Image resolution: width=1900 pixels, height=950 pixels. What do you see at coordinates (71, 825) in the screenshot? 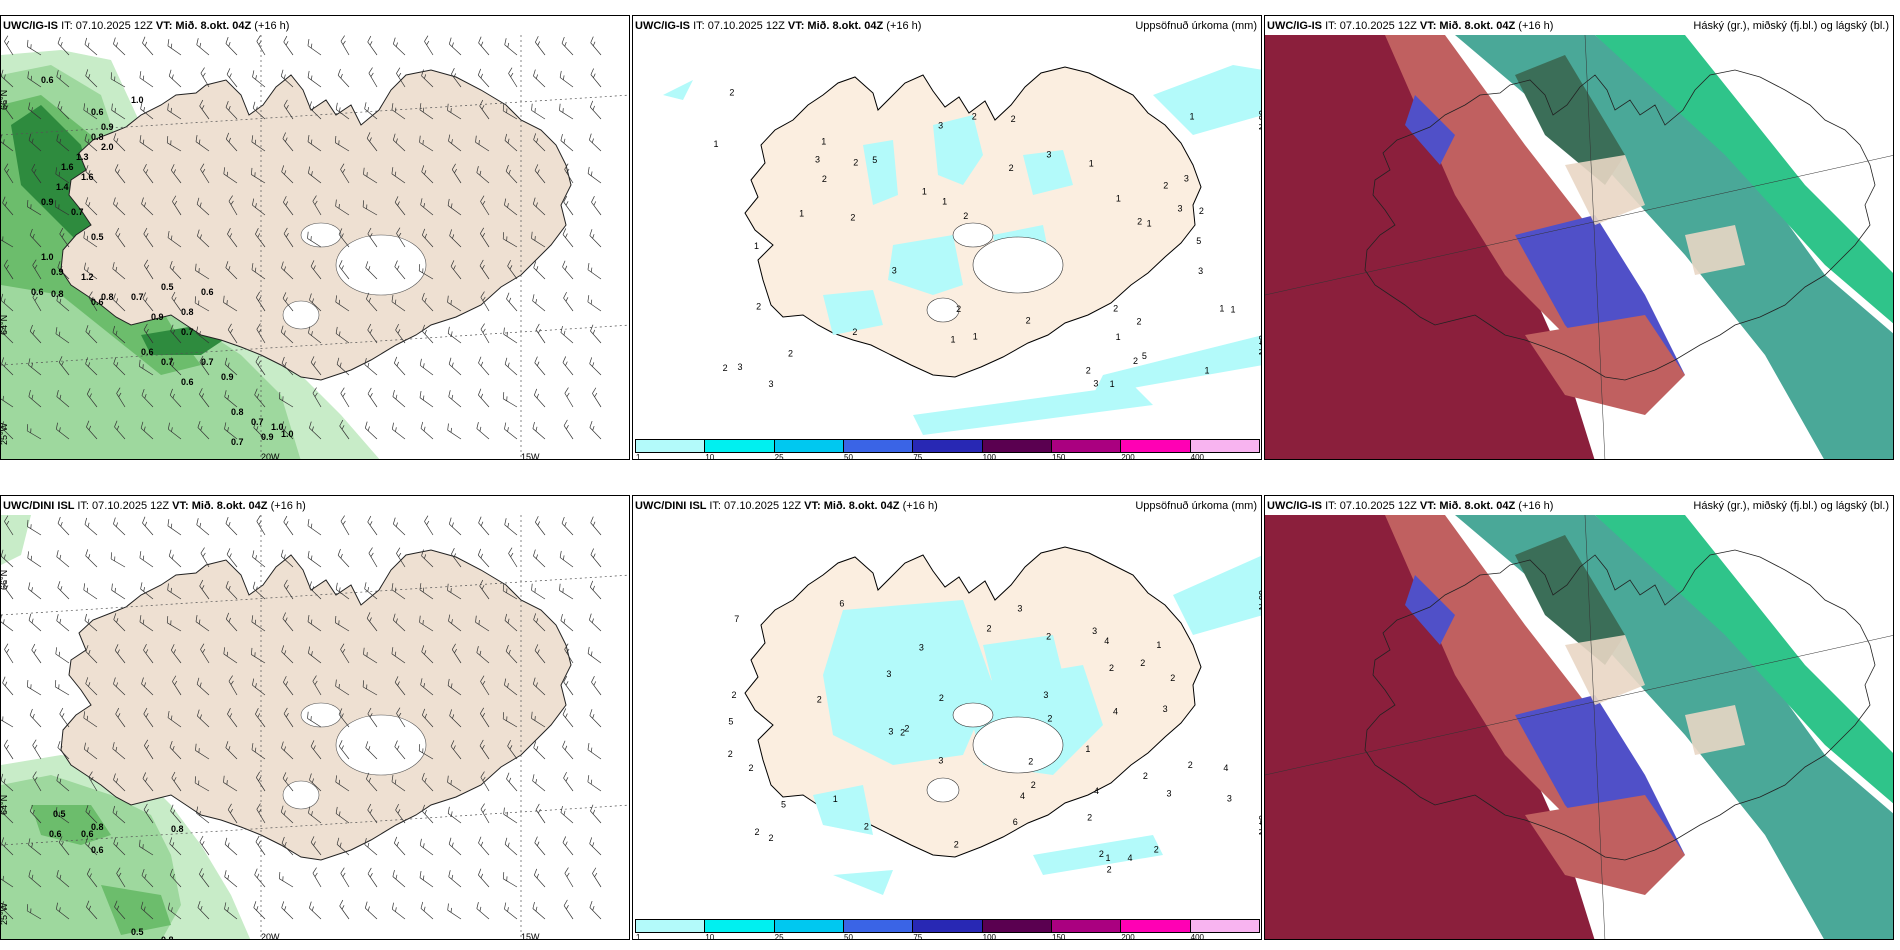
I see `precip-area` at bounding box center [71, 825].